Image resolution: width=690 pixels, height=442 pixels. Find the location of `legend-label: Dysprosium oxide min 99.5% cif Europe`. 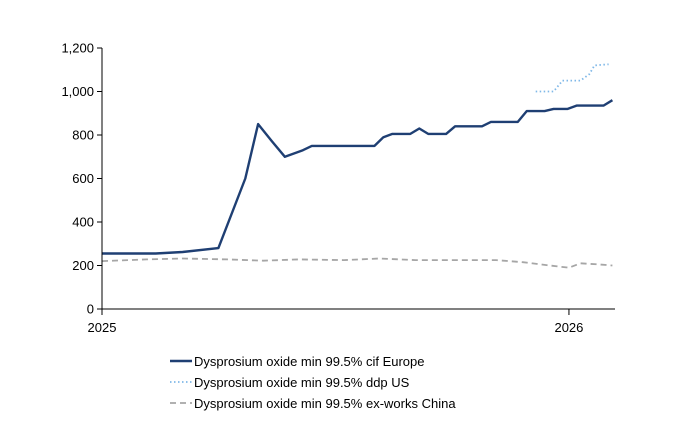

legend-label: Dysprosium oxide min 99.5% cif Europe is located at coordinates (309, 361).